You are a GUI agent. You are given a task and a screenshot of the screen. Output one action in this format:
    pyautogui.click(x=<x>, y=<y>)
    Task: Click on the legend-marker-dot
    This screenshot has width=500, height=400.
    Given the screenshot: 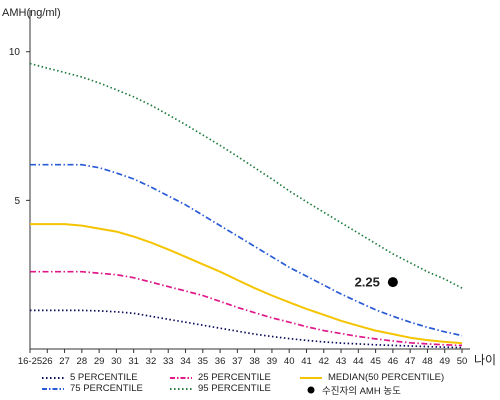 What is the action you would take?
    pyautogui.click(x=311, y=390)
    